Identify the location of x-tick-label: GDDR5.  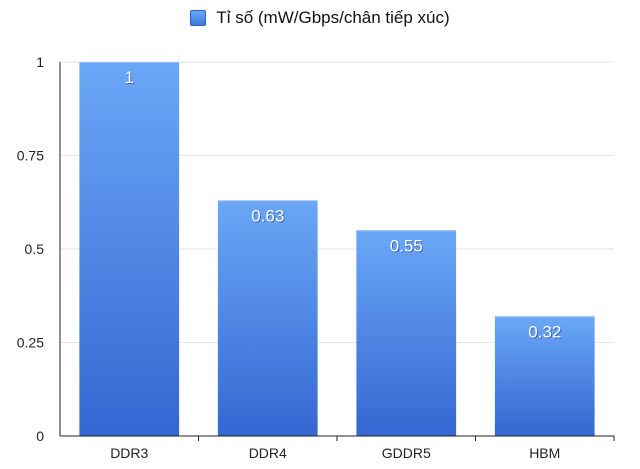
(406, 453).